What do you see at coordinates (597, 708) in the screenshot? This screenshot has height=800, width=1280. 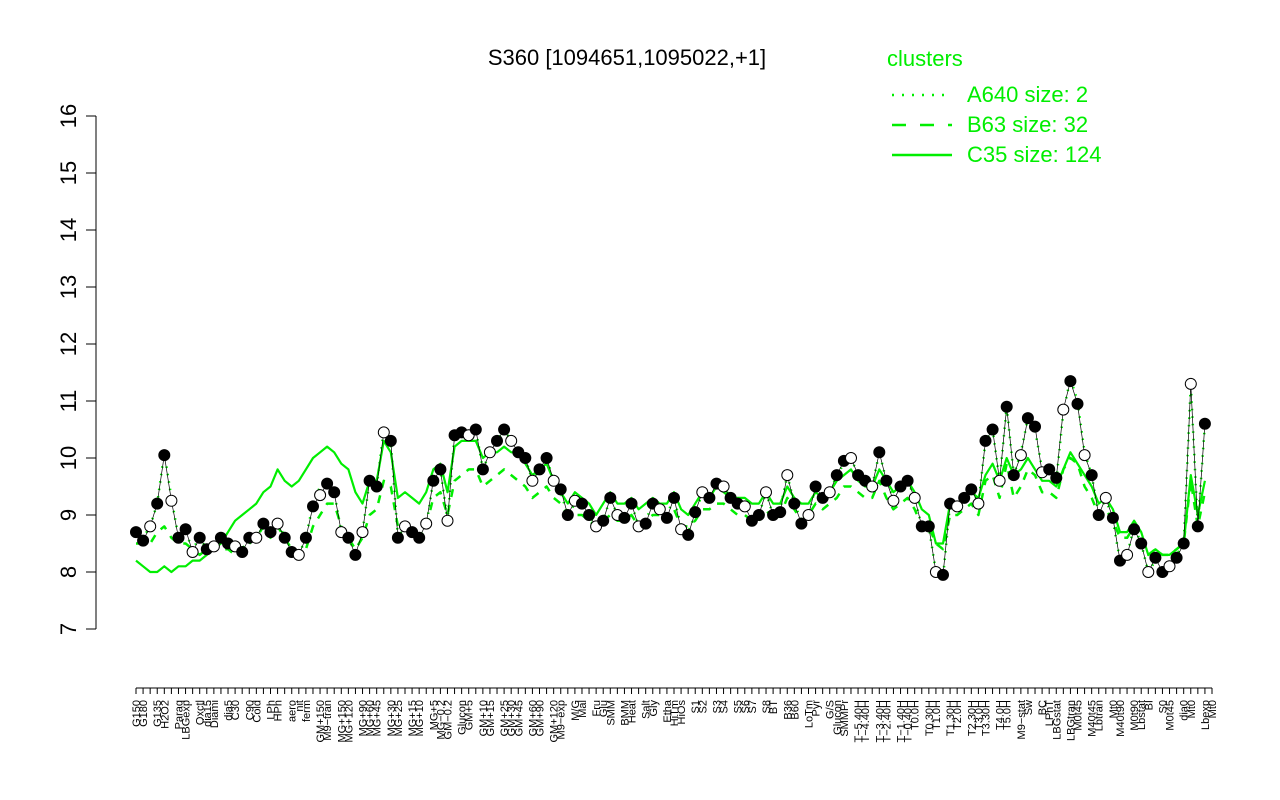 I see `x-tick-label: Fru` at bounding box center [597, 708].